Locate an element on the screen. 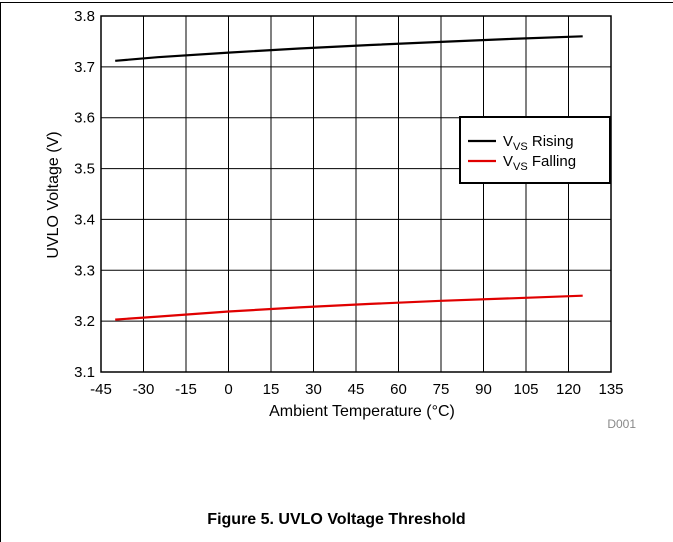 The image size is (673, 542). x-tick-label: 105 is located at coordinates (525, 389).